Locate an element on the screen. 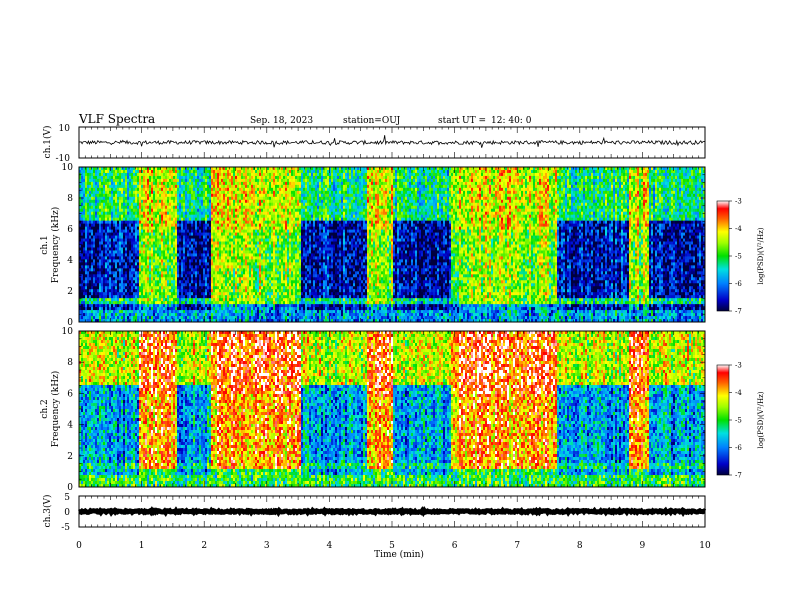 The width and height of the screenshot is (792, 612). start-label: start is located at coordinates (449, 121).